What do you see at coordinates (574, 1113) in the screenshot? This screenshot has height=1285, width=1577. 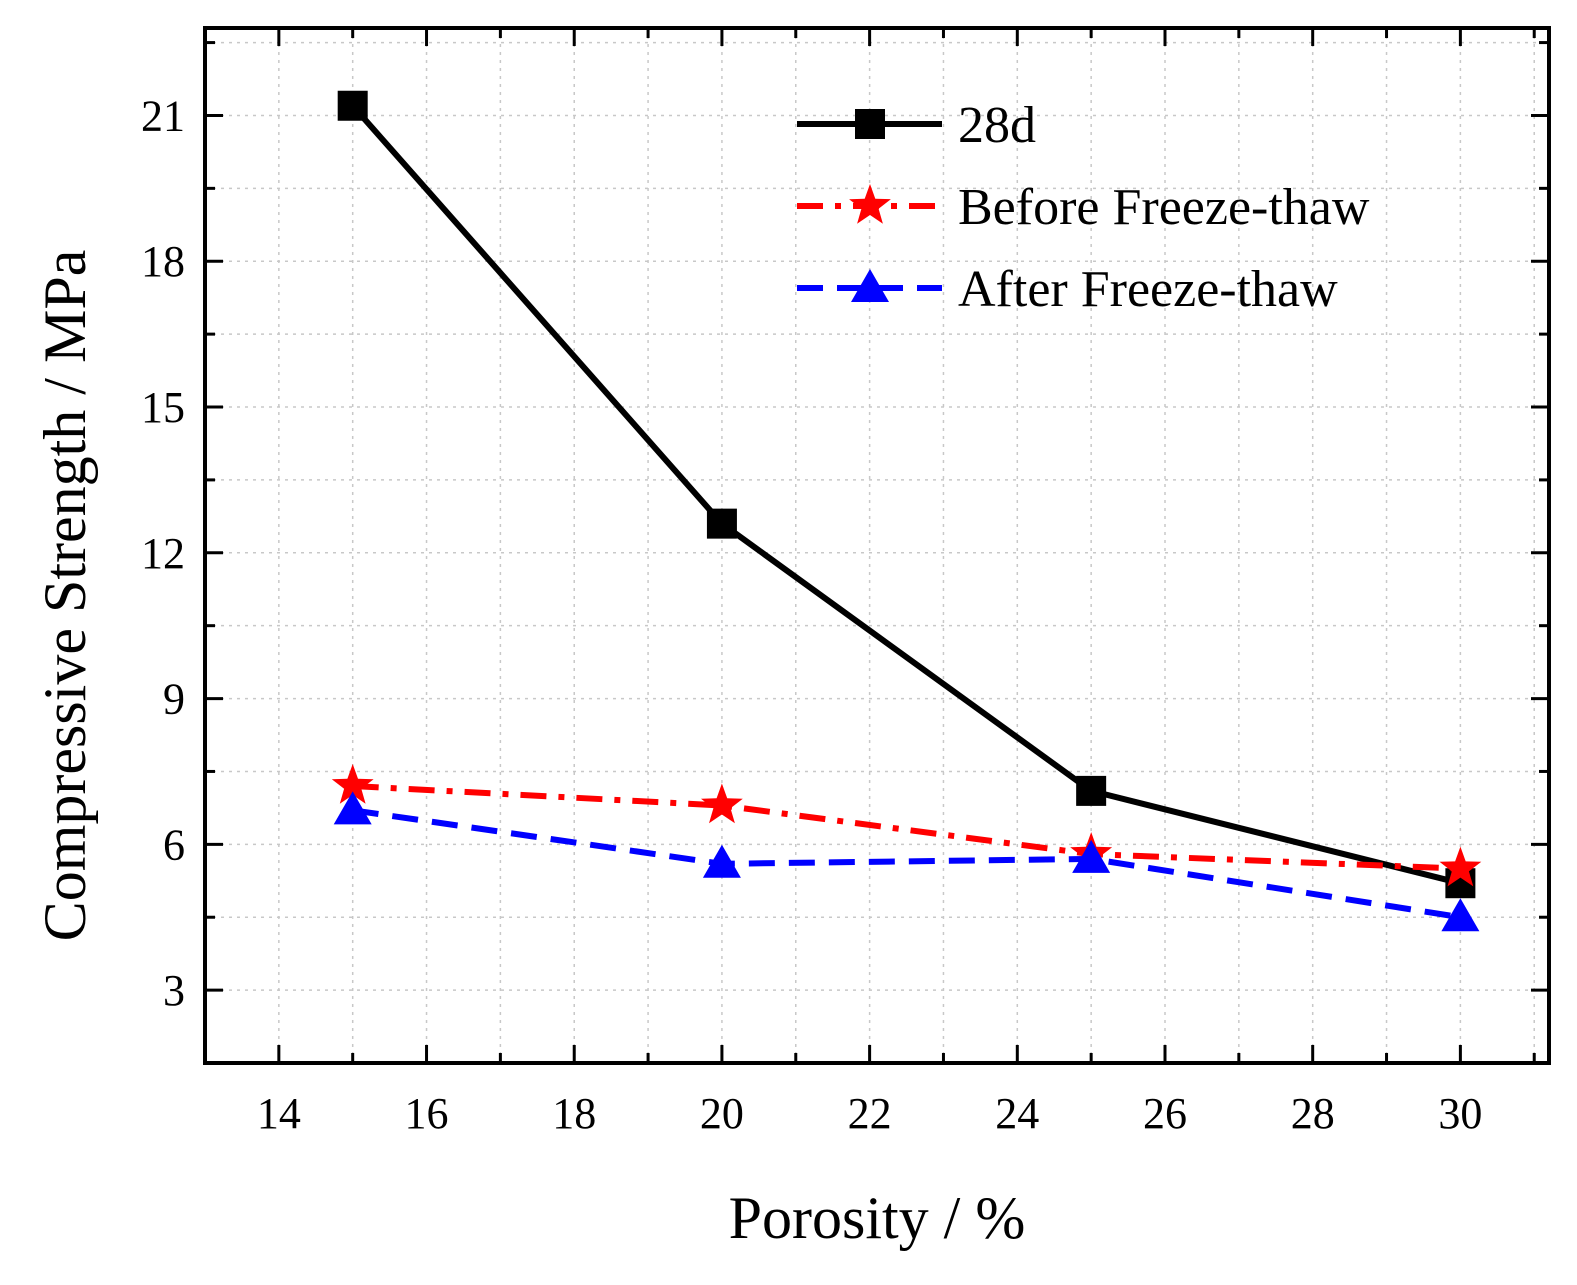 I see `x-tick-label: 18` at bounding box center [574, 1113].